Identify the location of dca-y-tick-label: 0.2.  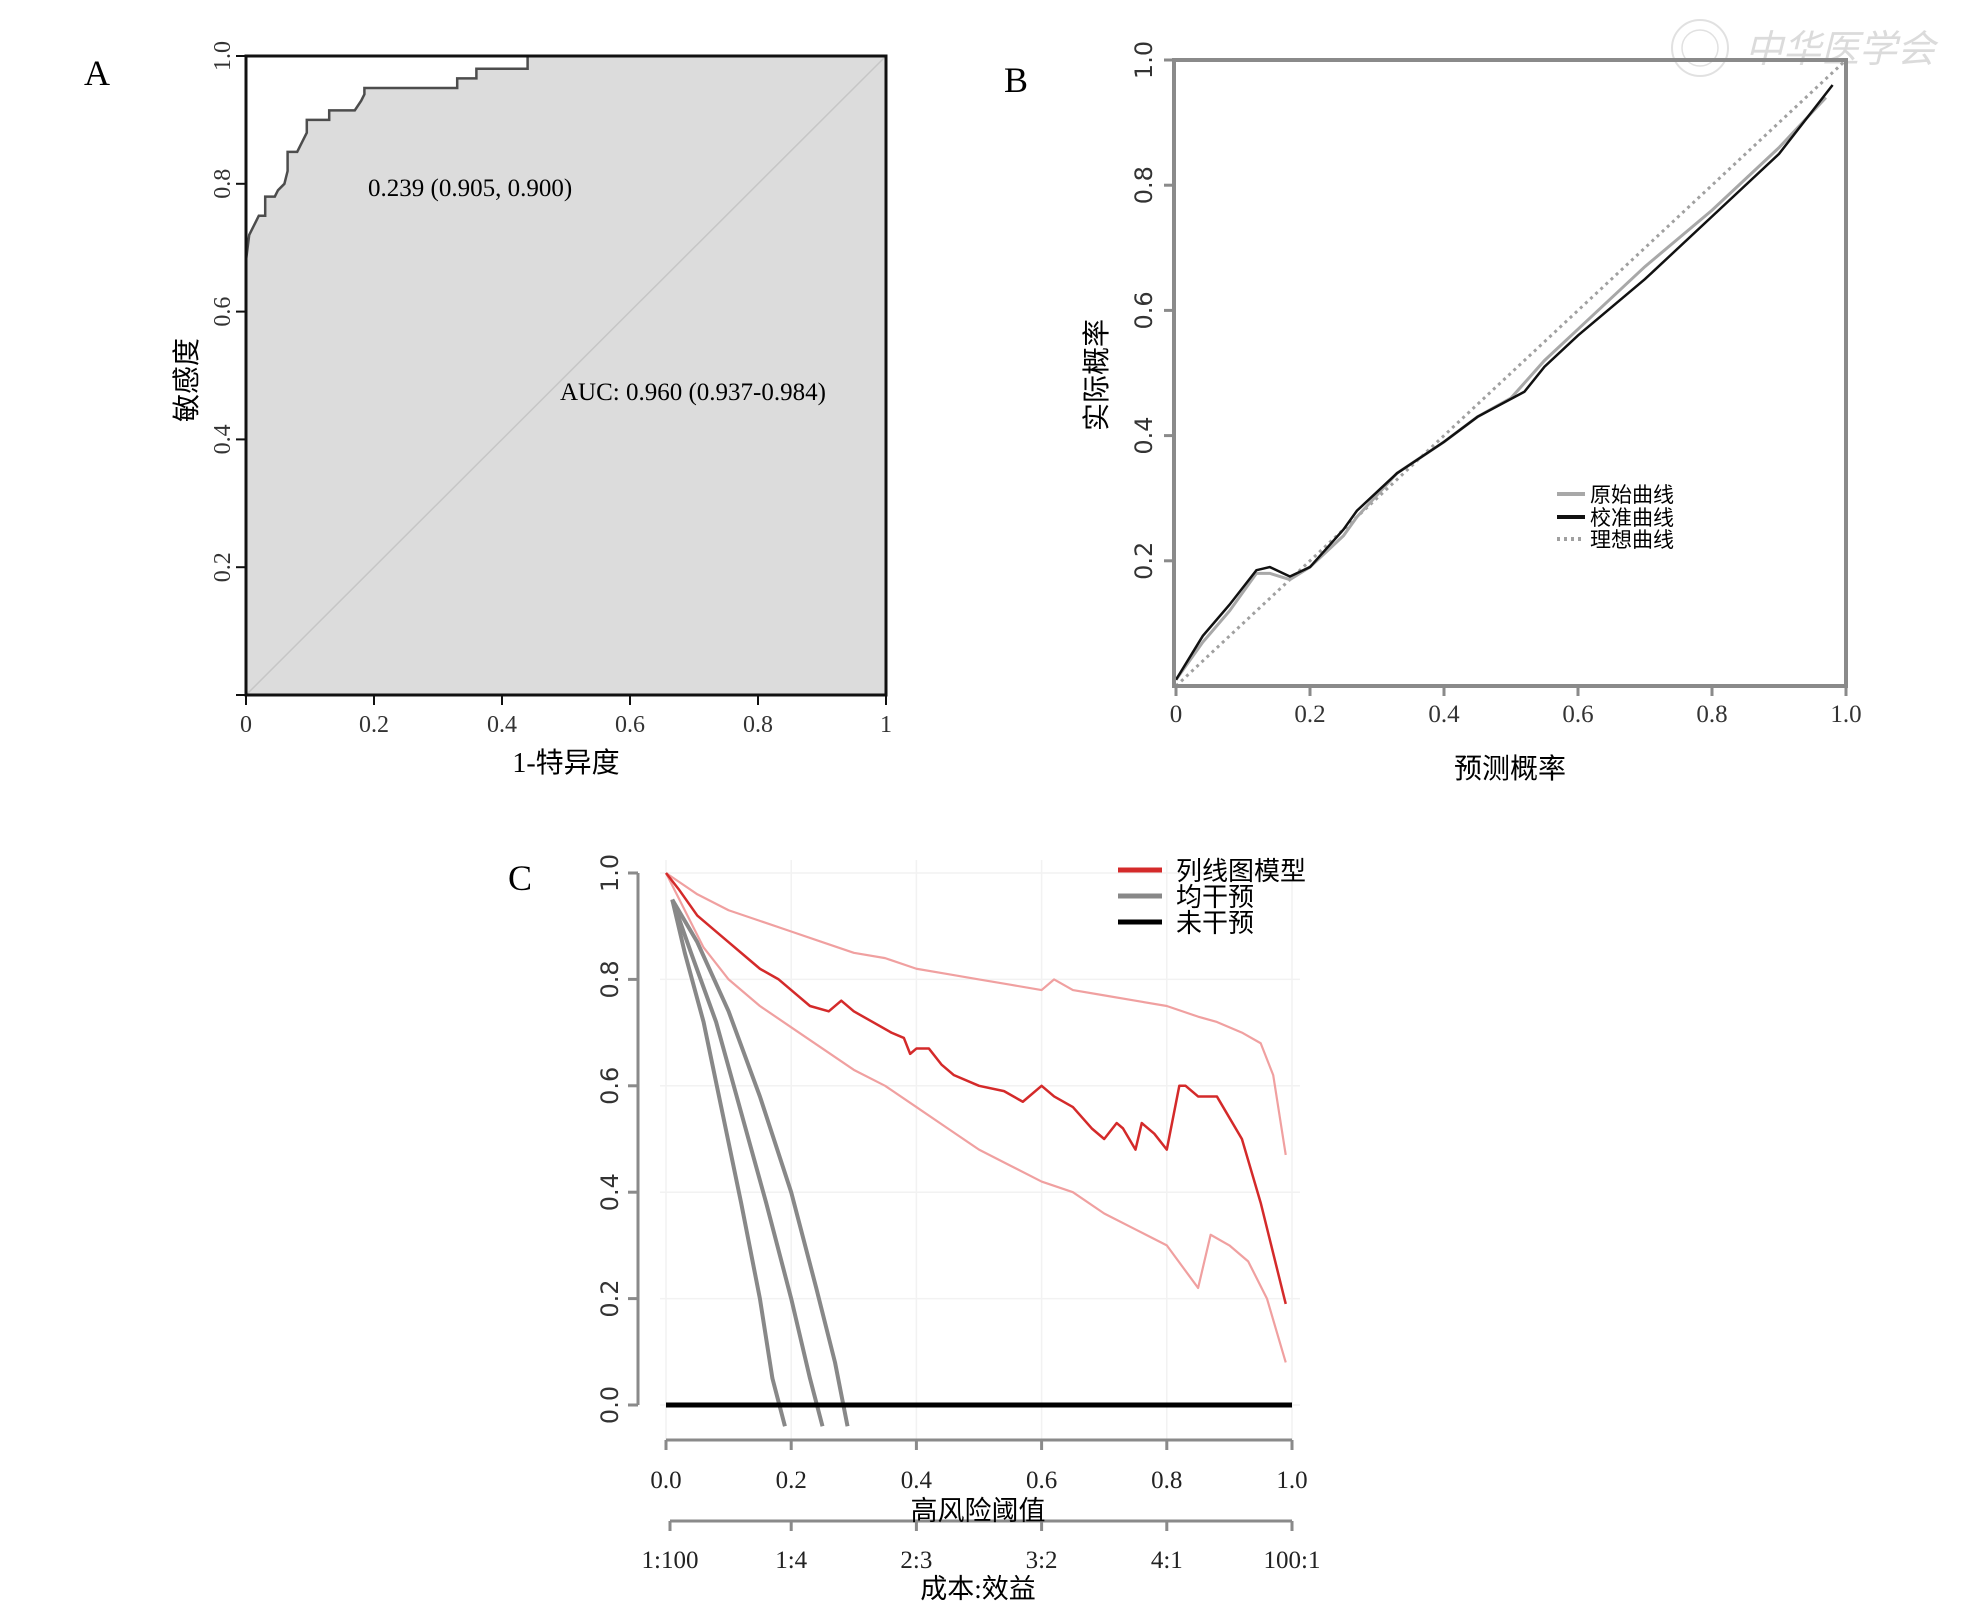
(610, 1299).